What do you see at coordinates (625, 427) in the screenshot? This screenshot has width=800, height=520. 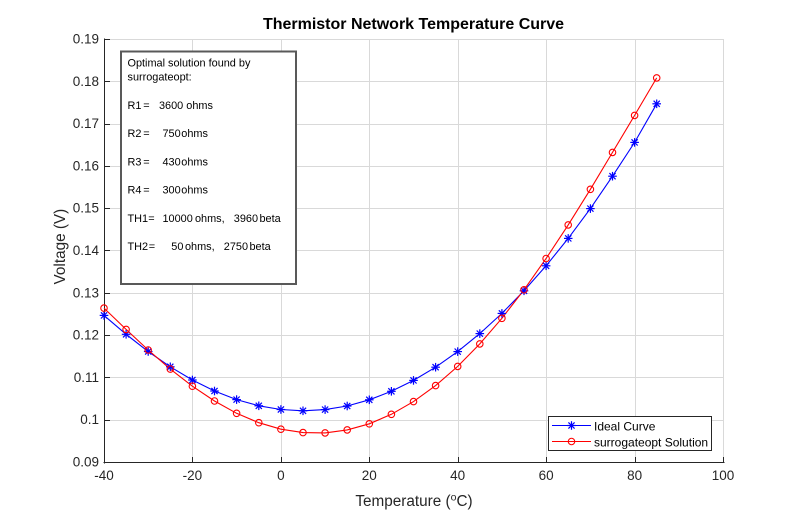 I see `svg-text: Ideal Curve` at bounding box center [625, 427].